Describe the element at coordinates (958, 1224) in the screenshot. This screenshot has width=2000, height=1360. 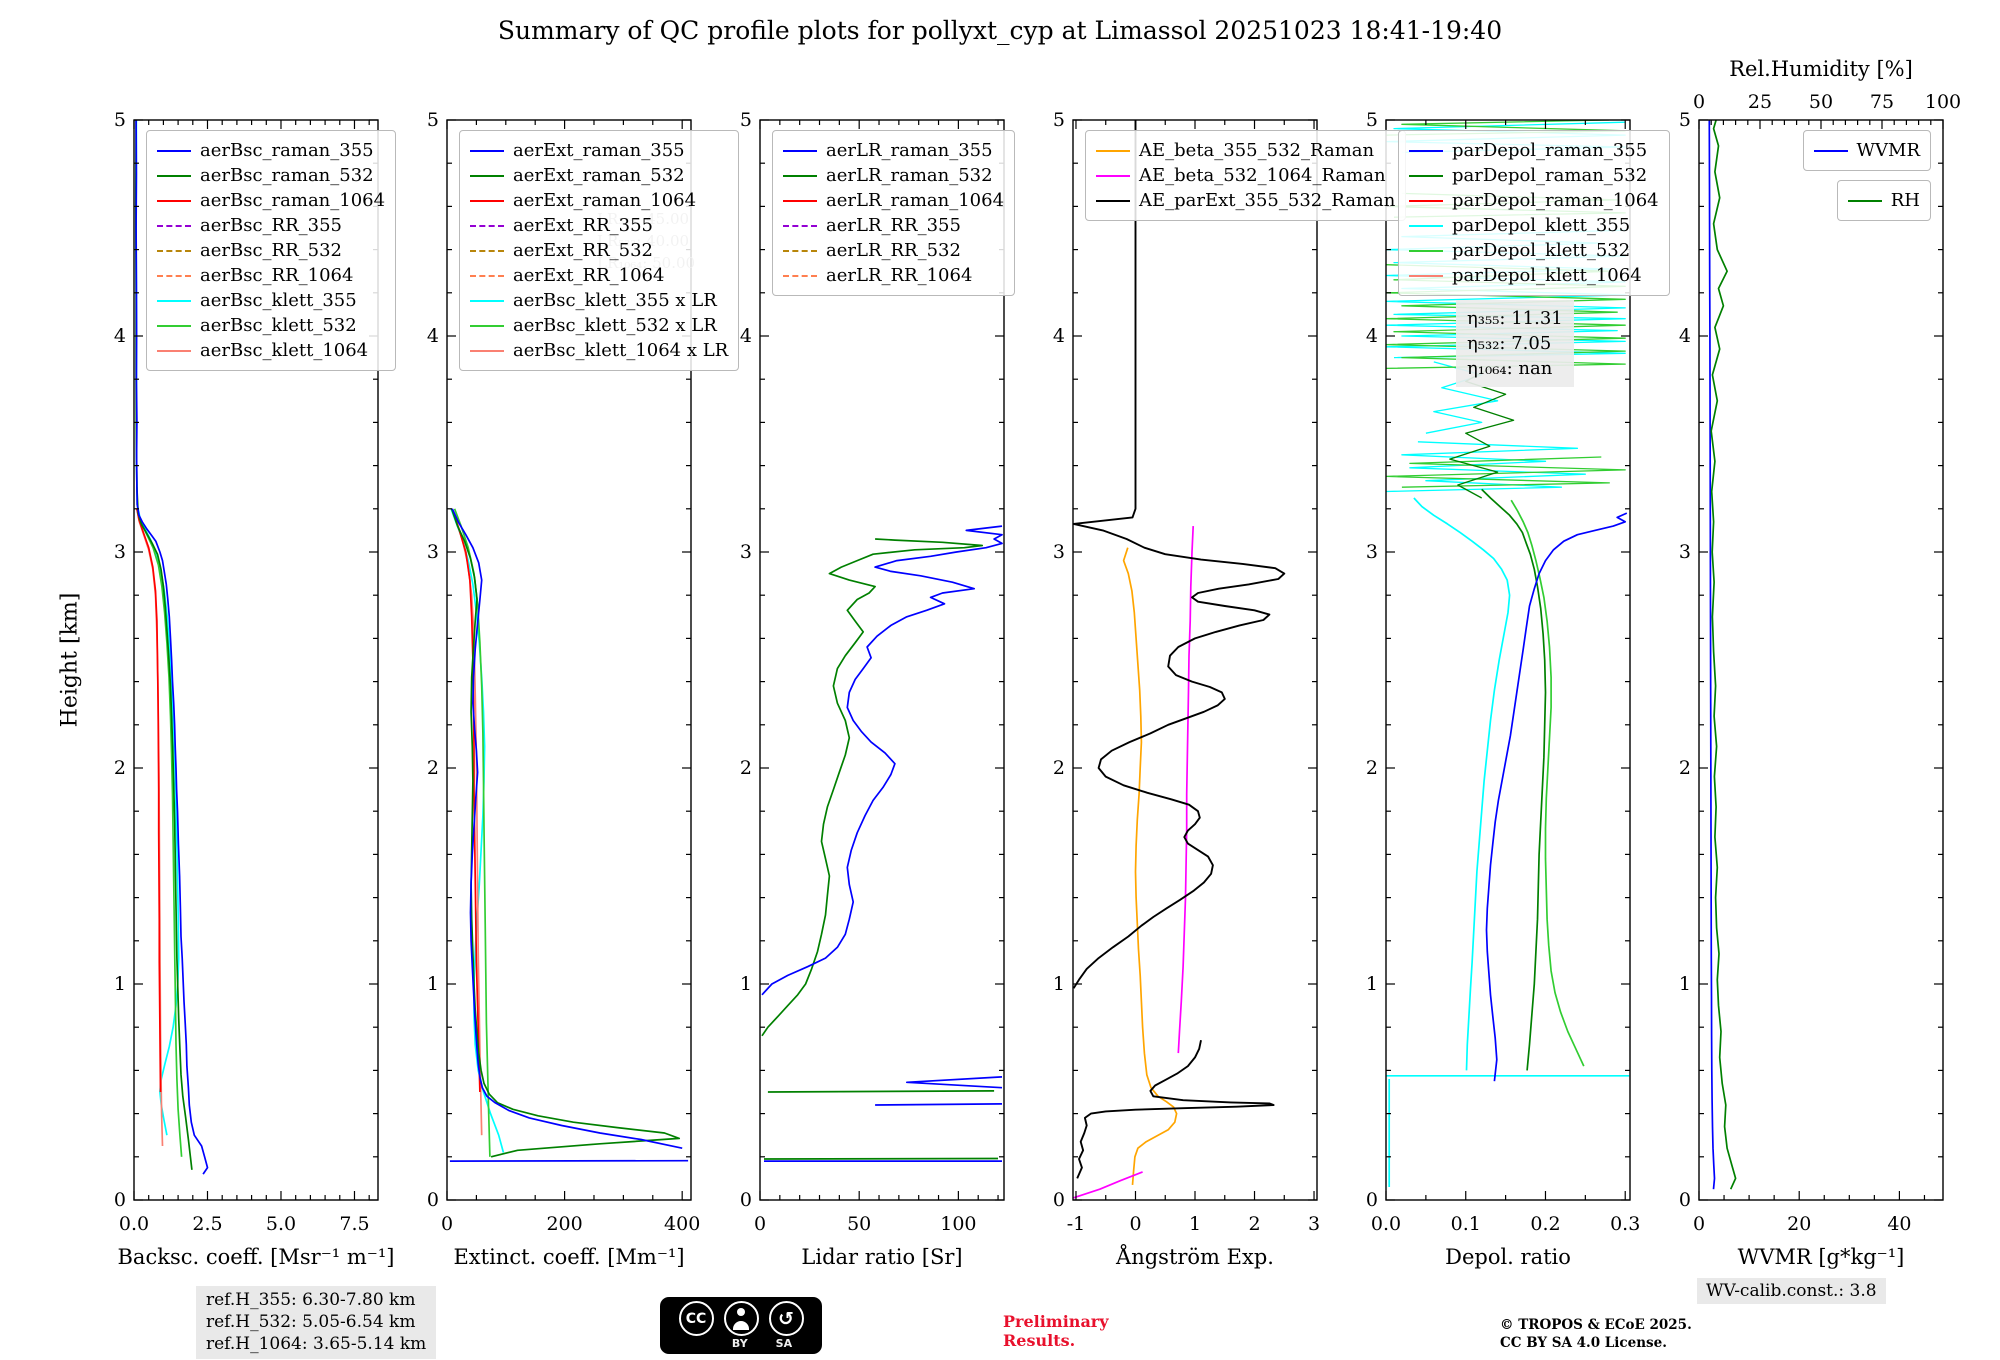
I see `svg-text: 100` at that location.